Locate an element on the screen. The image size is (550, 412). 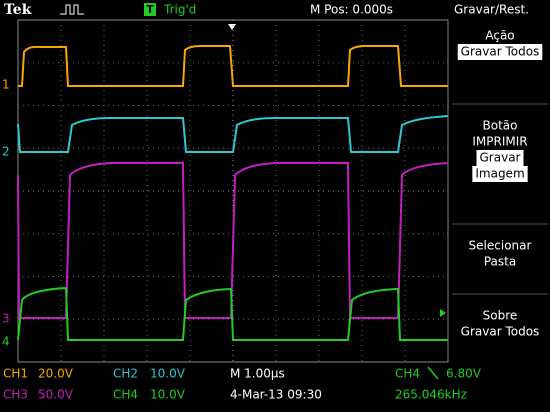
trigger-level: 6.80V is located at coordinates (464, 374).